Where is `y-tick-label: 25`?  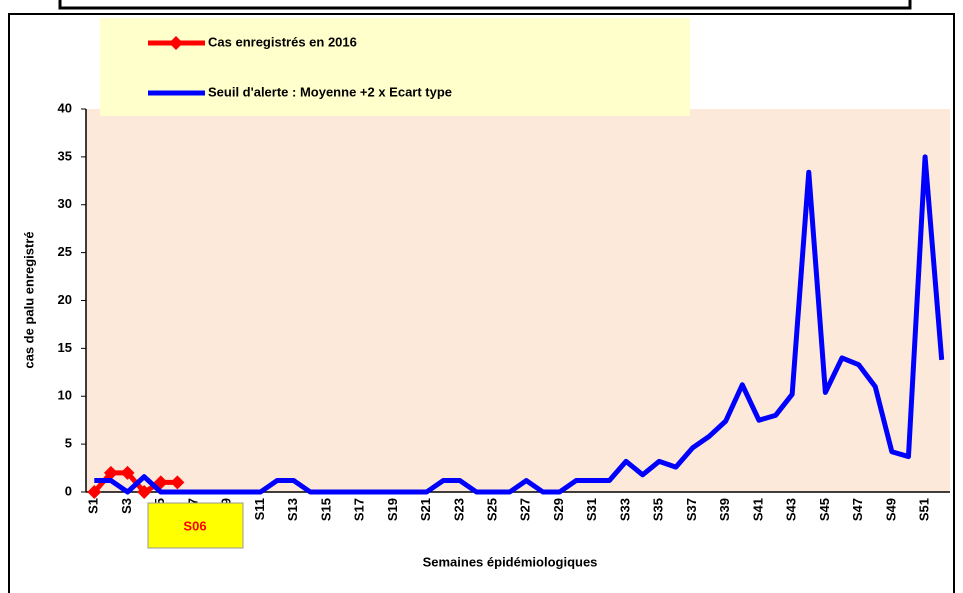
y-tick-label: 25 is located at coordinates (65, 251).